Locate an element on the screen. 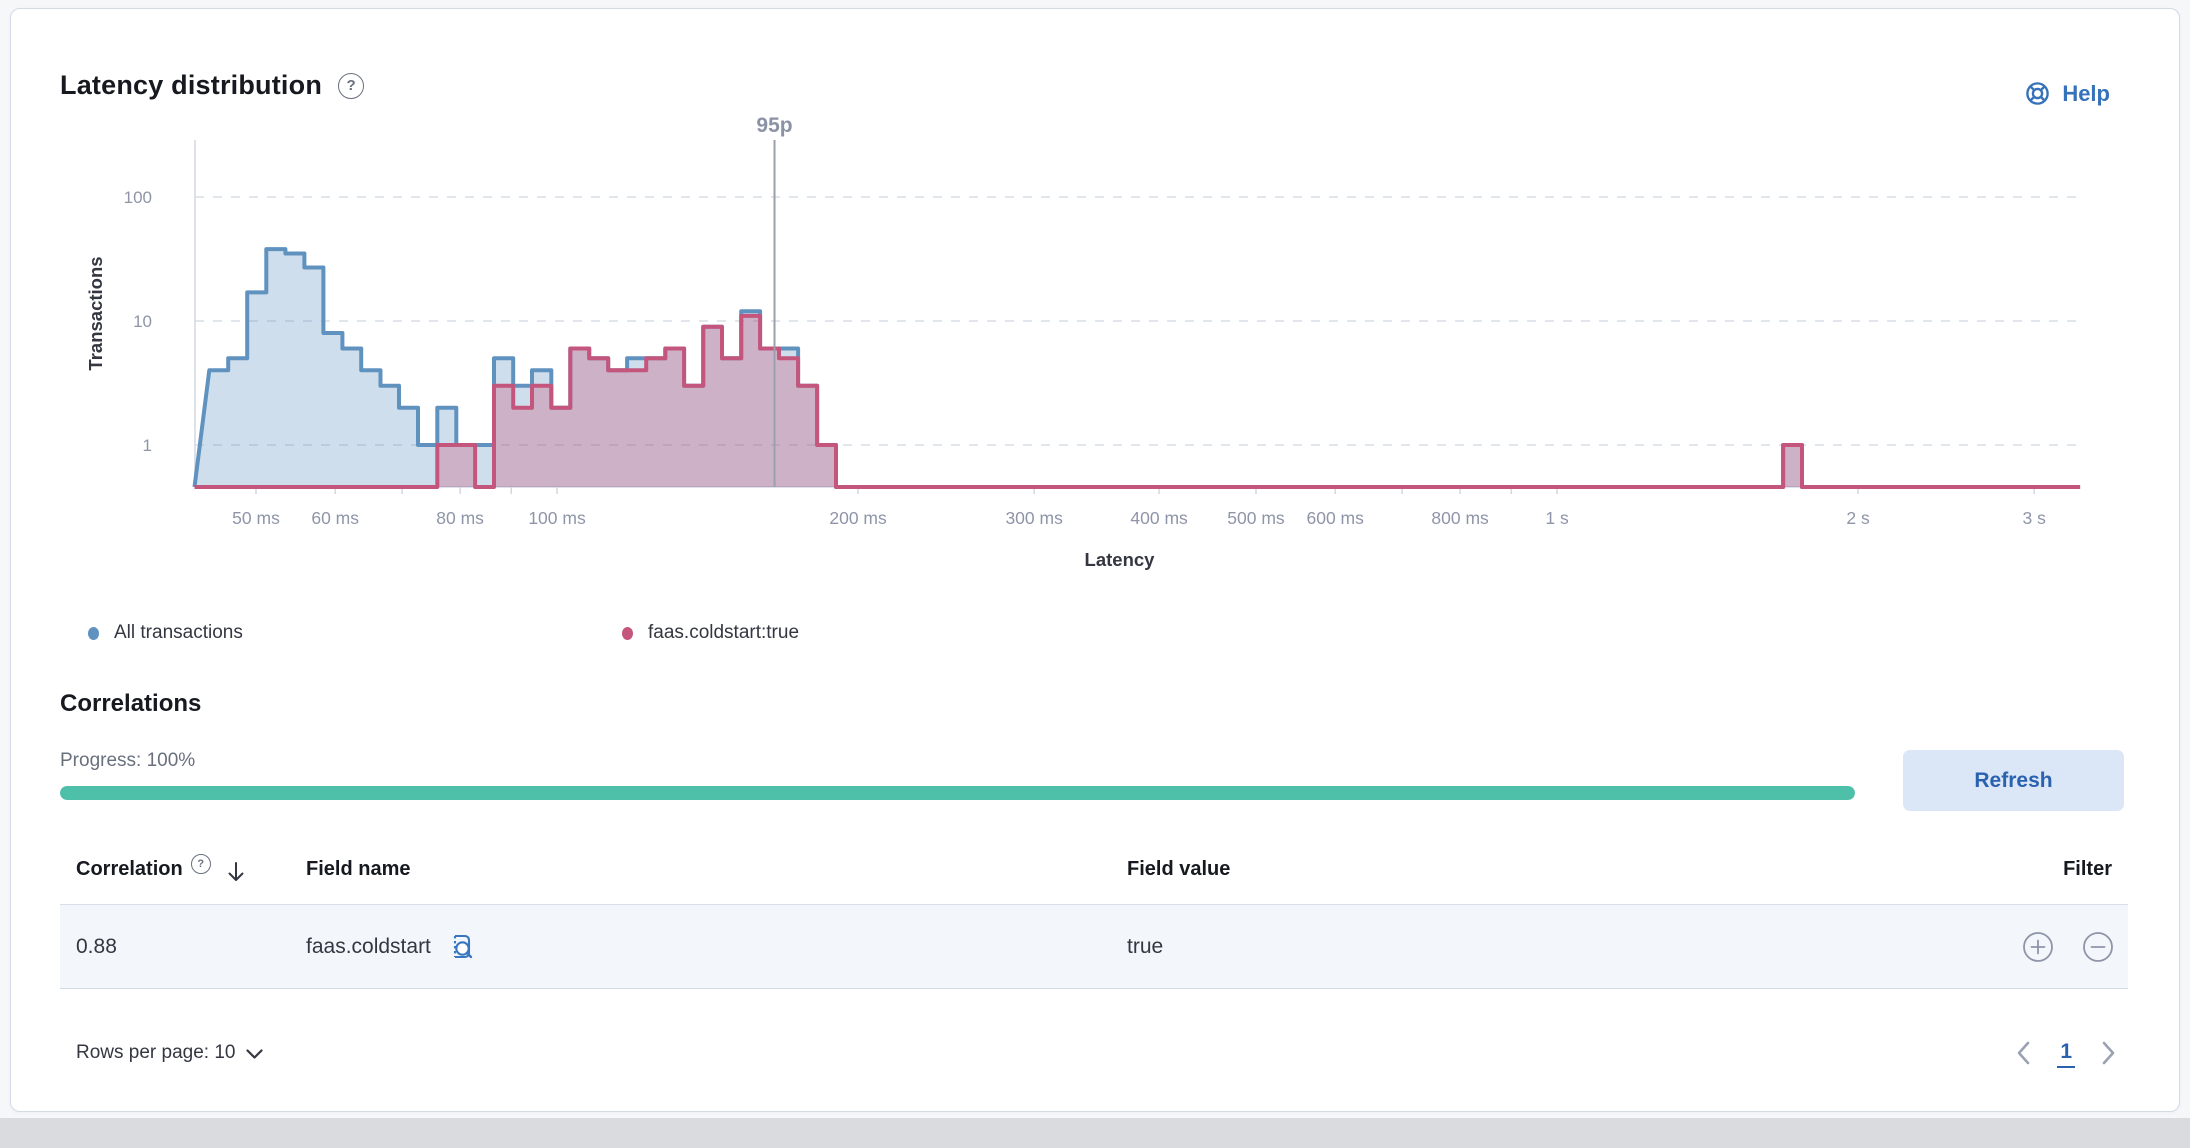 This screenshot has height=1148, width=2190. svg-text: 60 ms is located at coordinates (335, 518).